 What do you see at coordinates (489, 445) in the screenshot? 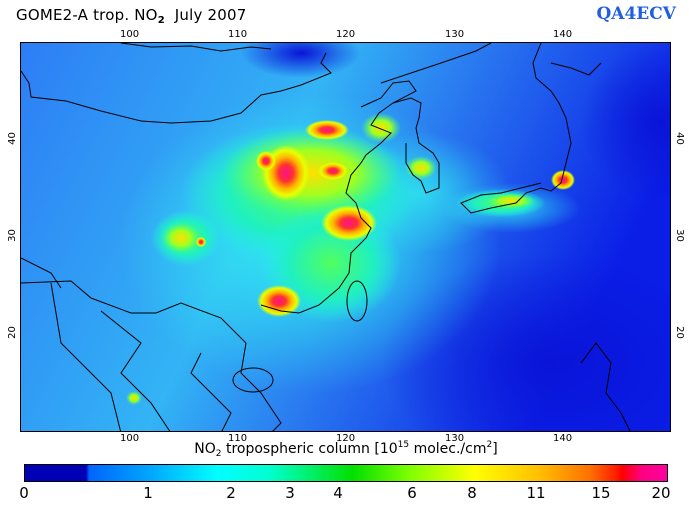
I see `colorbar-title-exp2: 2` at bounding box center [489, 445].